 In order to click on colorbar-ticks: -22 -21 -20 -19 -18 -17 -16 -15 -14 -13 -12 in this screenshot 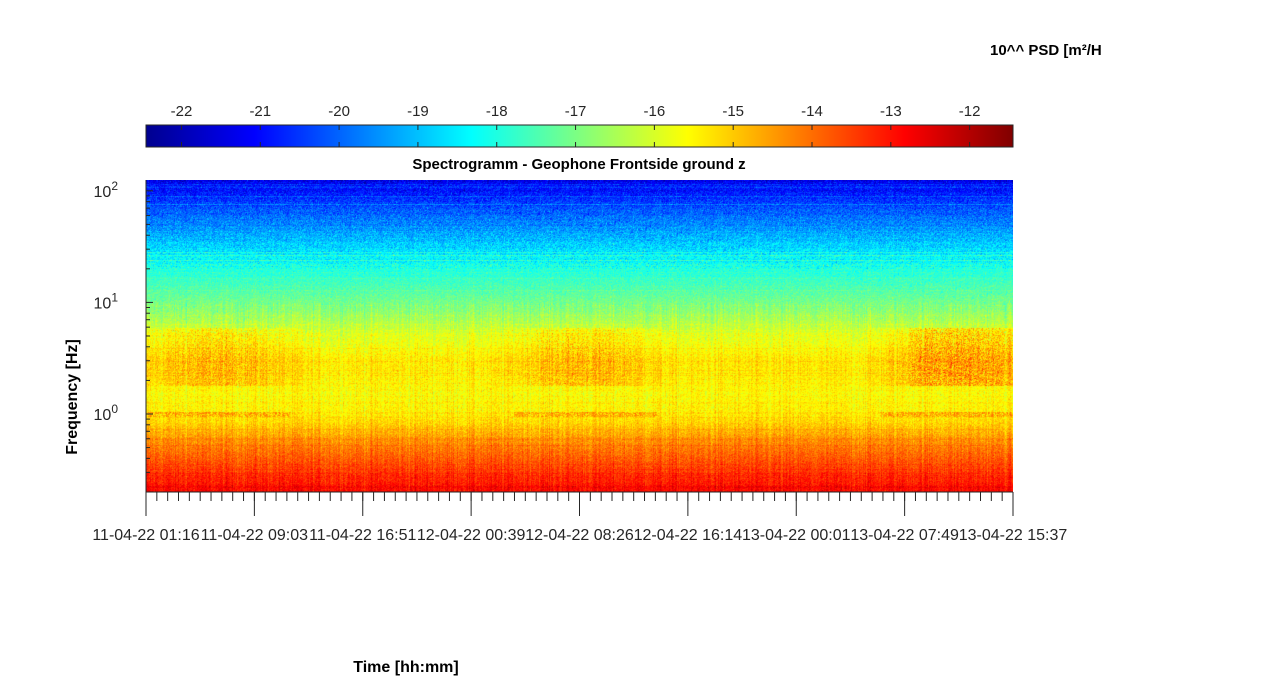, I will do `click(576, 125)`.